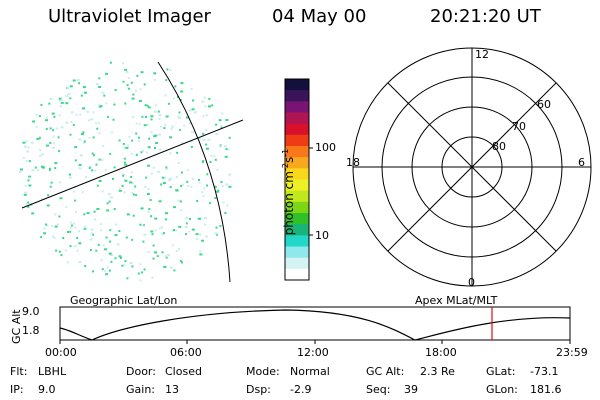 The width and height of the screenshot is (600, 400). I want to click on terminator-line, so click(132, 164).